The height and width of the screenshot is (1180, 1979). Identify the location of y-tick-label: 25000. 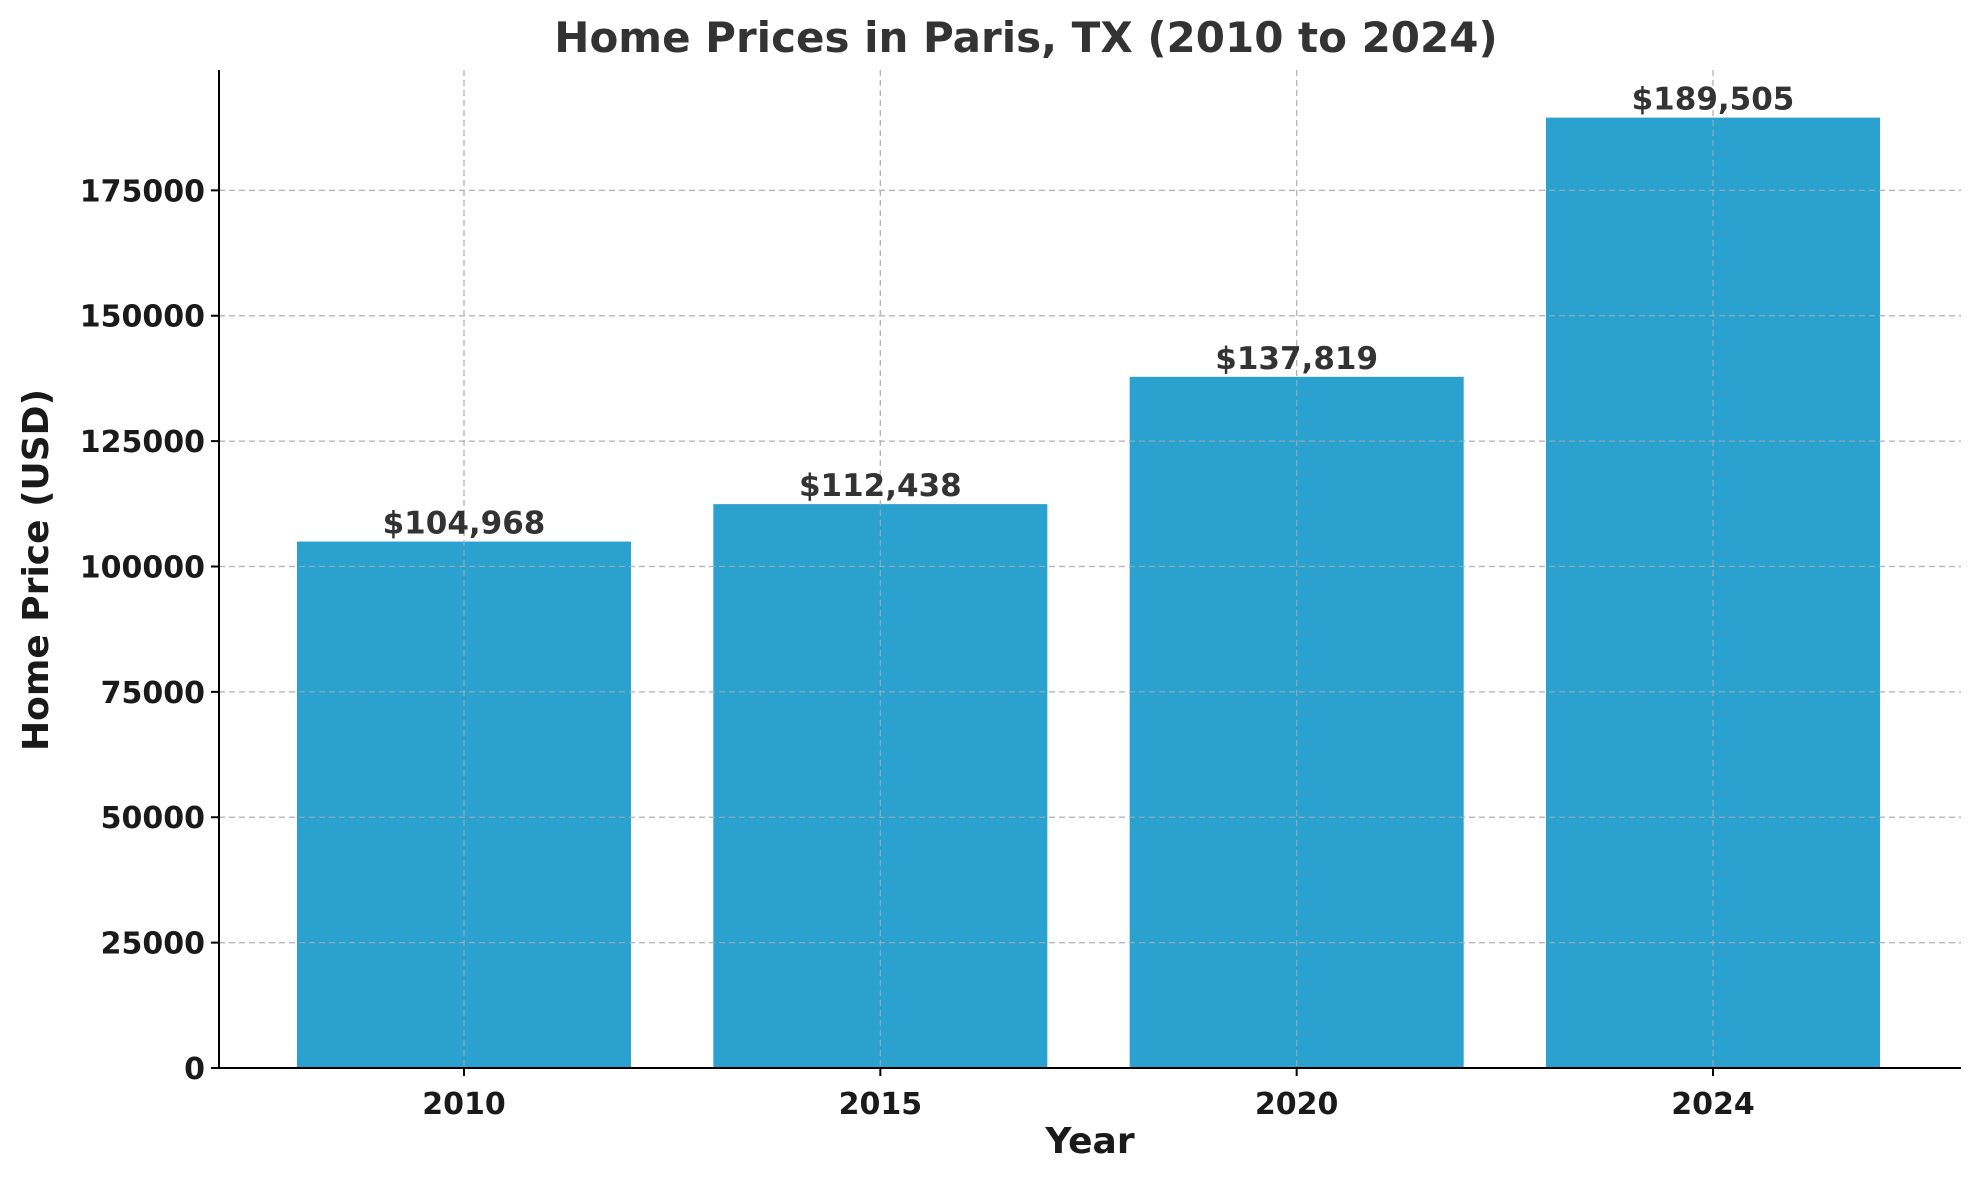
(153, 944).